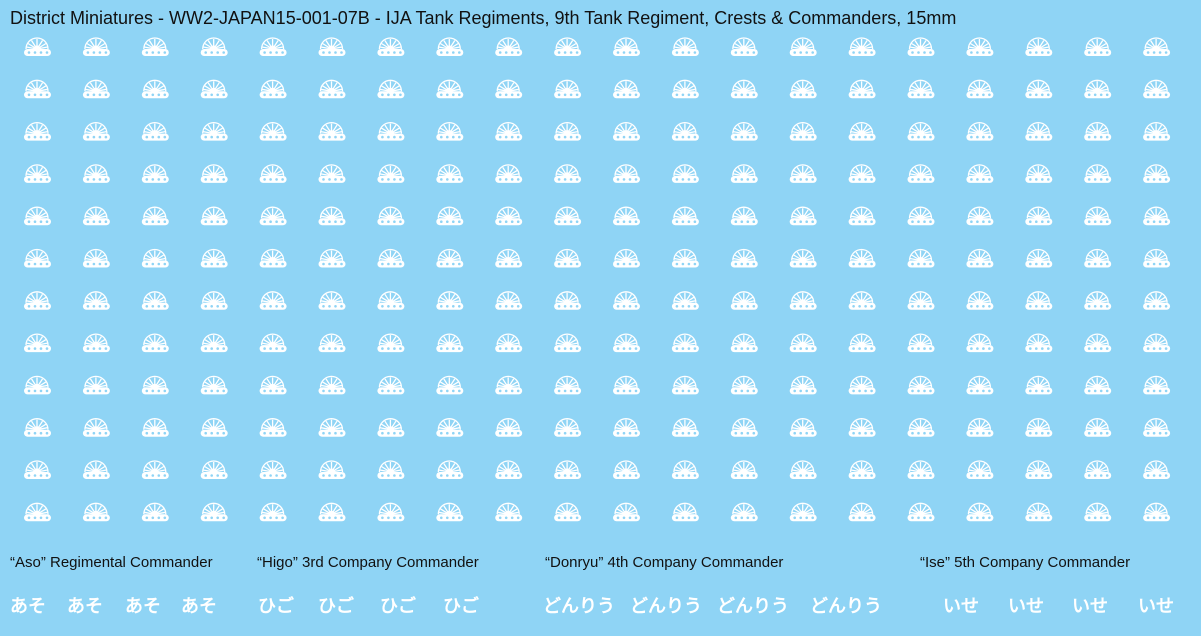  I want to click on kana-decal: あそ, so click(28, 606).